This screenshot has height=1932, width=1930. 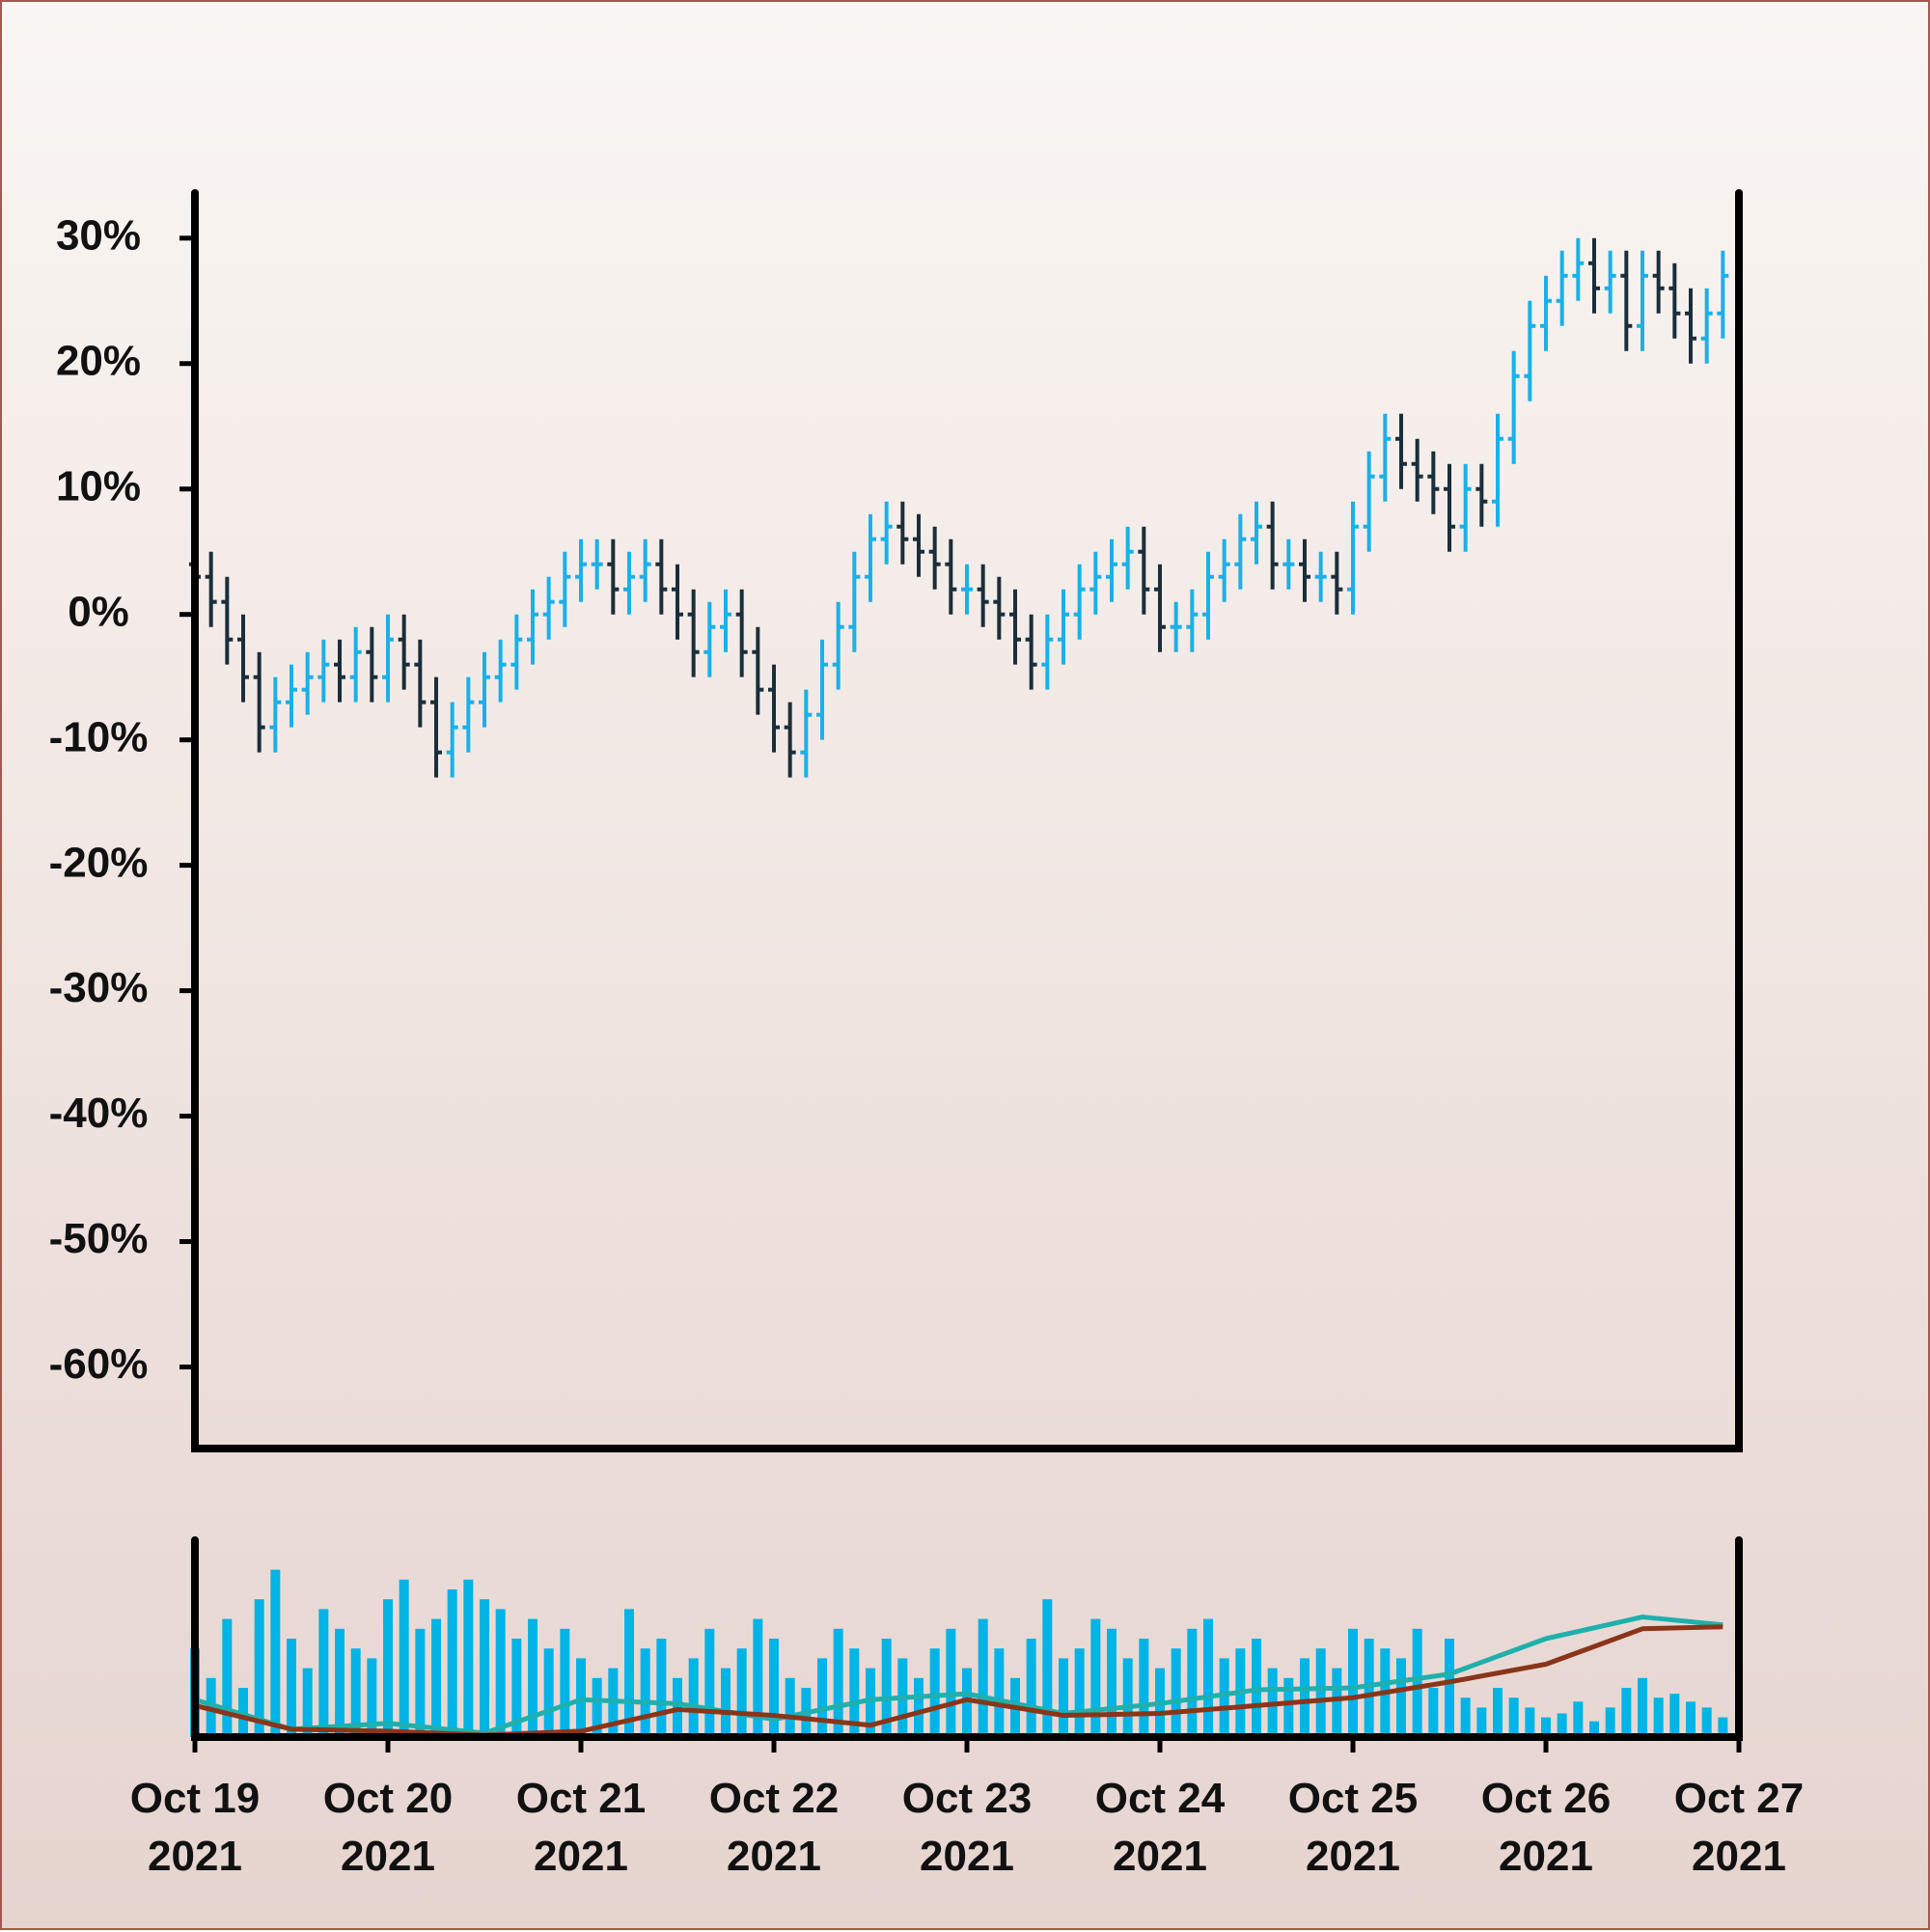 What do you see at coordinates (98, 235) in the screenshot?
I see `y-tick-label: 30%` at bounding box center [98, 235].